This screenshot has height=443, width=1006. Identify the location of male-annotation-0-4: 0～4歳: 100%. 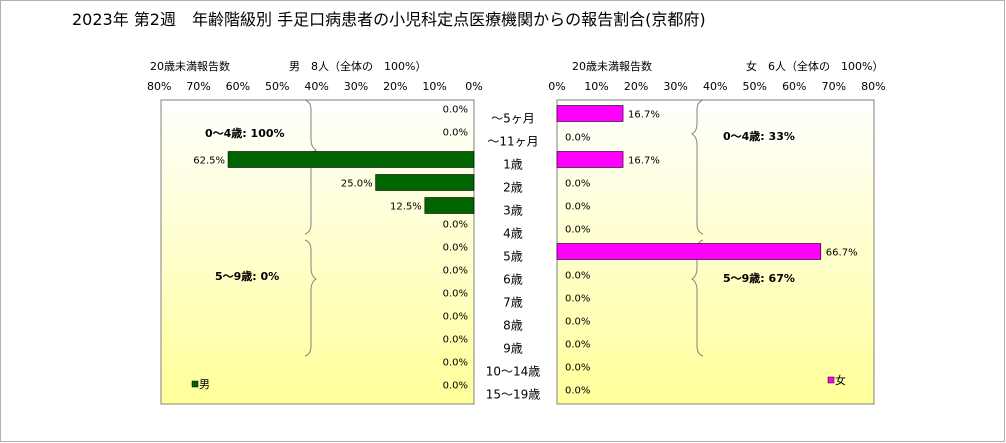
(245, 133).